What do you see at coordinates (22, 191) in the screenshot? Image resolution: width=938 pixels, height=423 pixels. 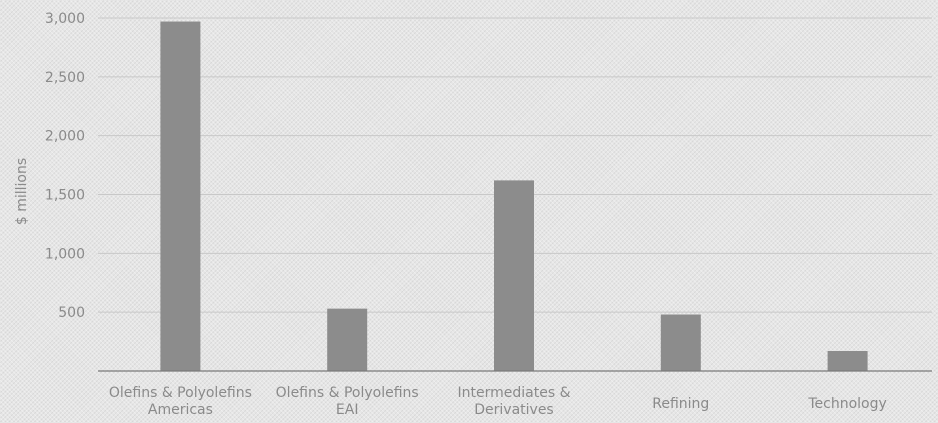 I see `y-axis-title: $ millions` at bounding box center [22, 191].